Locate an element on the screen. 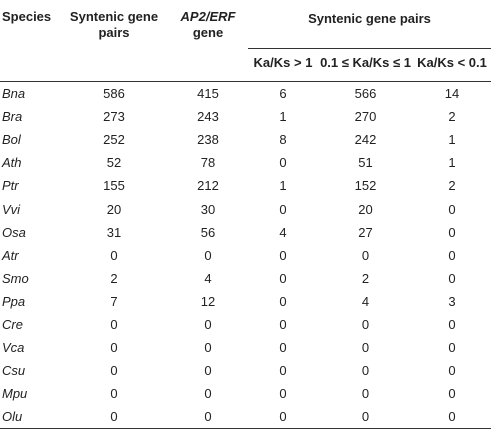  header-syntenic-gene-pairs-line1: Syntenic gene is located at coordinates (114, 16).